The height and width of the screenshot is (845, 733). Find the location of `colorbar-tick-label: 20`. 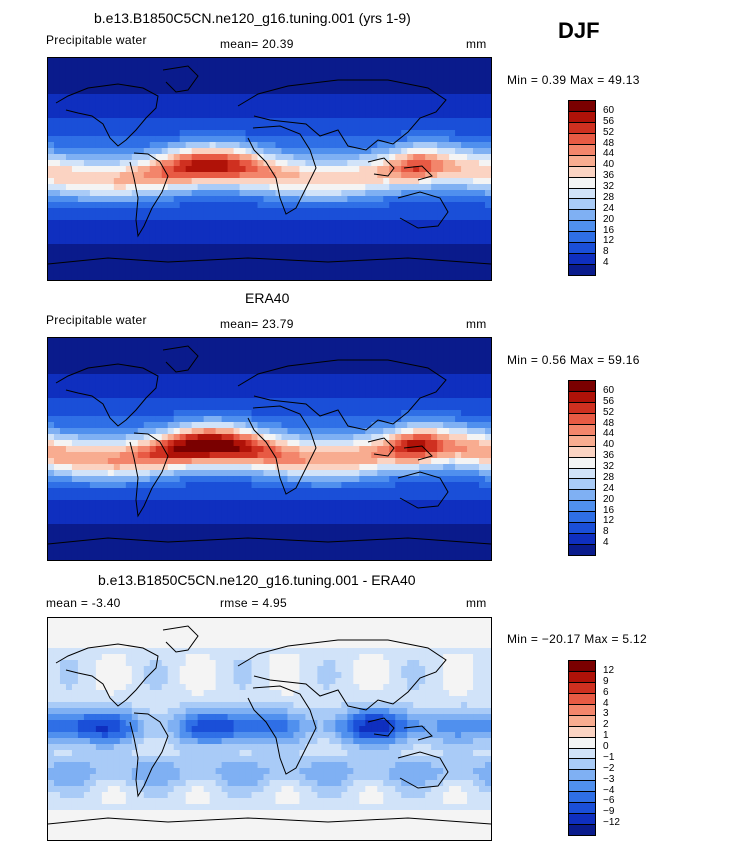

colorbar-tick-label: 20 is located at coordinates (609, 219).